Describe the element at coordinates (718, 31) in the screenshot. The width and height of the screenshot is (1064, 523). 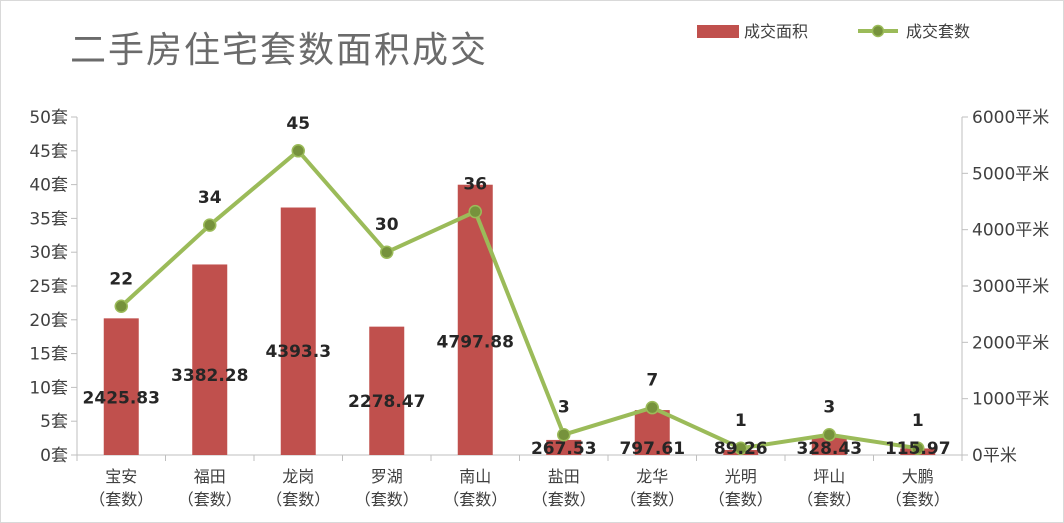
I see `legend-swatch-bar` at that location.